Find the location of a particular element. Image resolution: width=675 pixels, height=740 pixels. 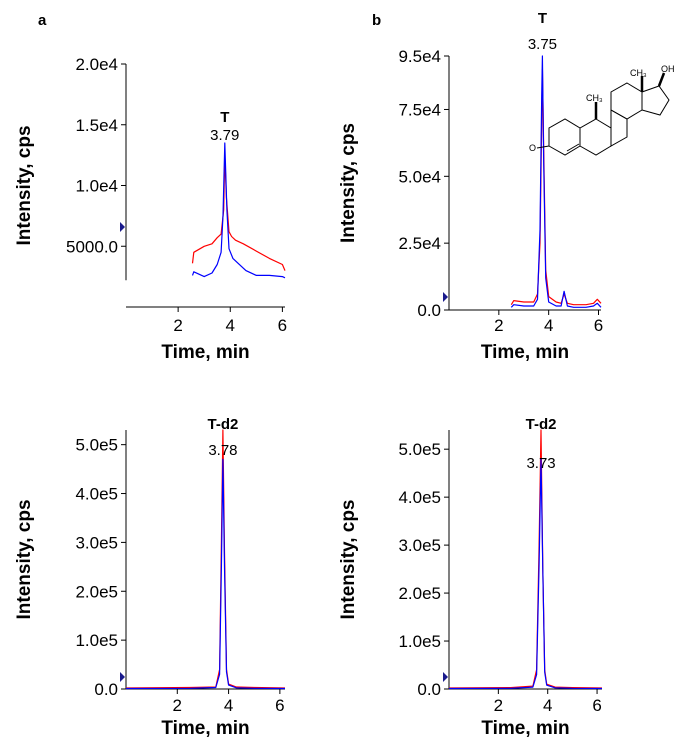

hydroxyl-label: OH is located at coordinates (668, 69).